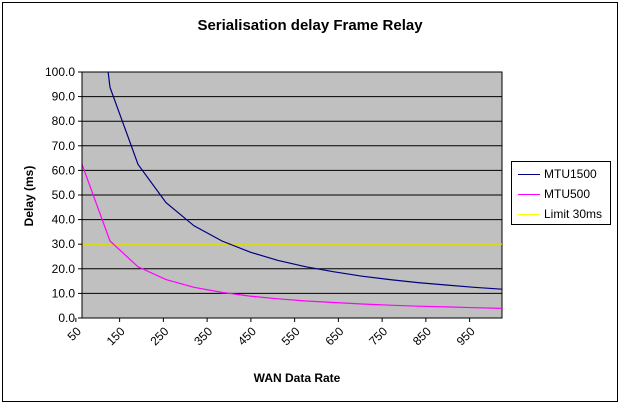  What do you see at coordinates (378, 336) in the screenshot?
I see `x-tick-label: 750` at bounding box center [378, 336].